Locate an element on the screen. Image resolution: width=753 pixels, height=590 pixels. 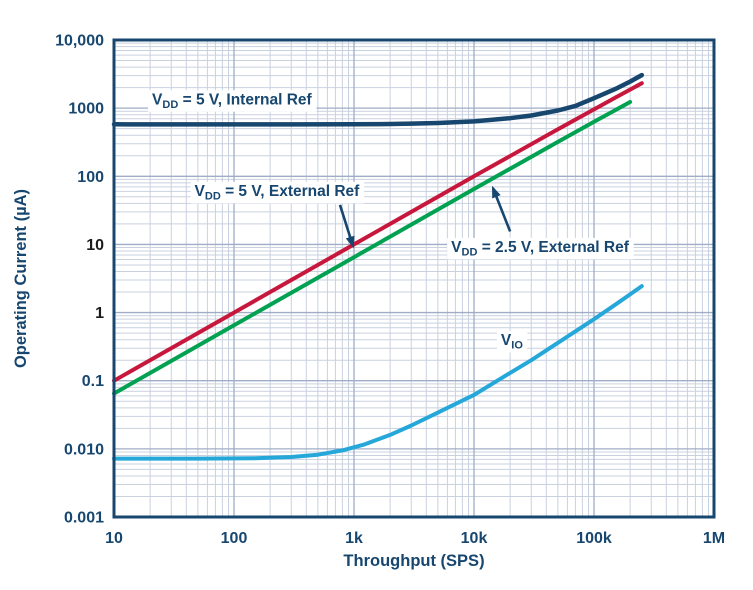
annotation-text: VDD​ = 5 V, External Ref is located at coordinates (278, 193).